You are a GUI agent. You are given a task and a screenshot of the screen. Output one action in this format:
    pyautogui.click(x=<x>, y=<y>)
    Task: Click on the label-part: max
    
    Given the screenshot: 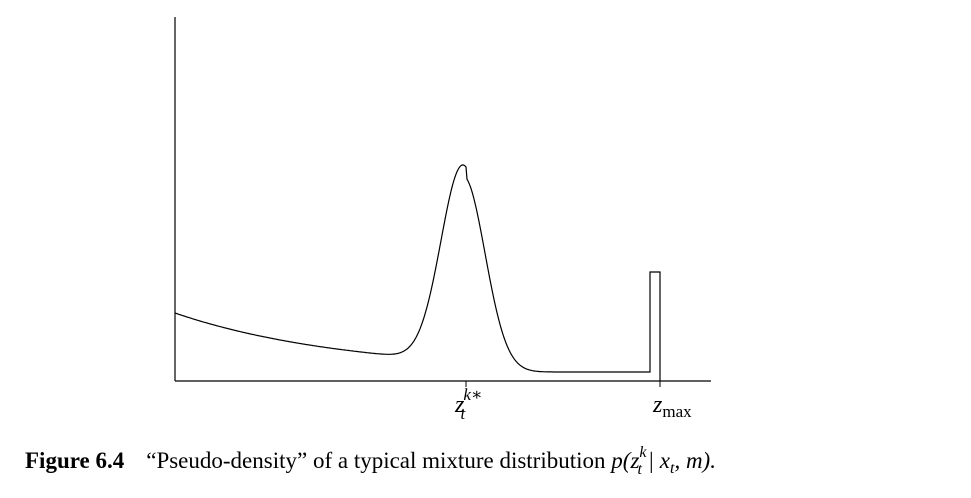 What is the action you would take?
    pyautogui.click(x=677, y=411)
    